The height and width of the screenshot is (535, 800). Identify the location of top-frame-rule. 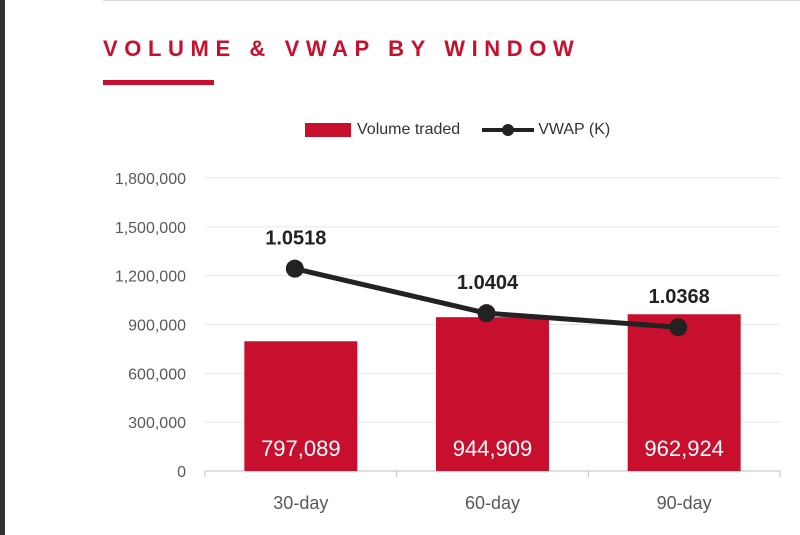
(451, 0).